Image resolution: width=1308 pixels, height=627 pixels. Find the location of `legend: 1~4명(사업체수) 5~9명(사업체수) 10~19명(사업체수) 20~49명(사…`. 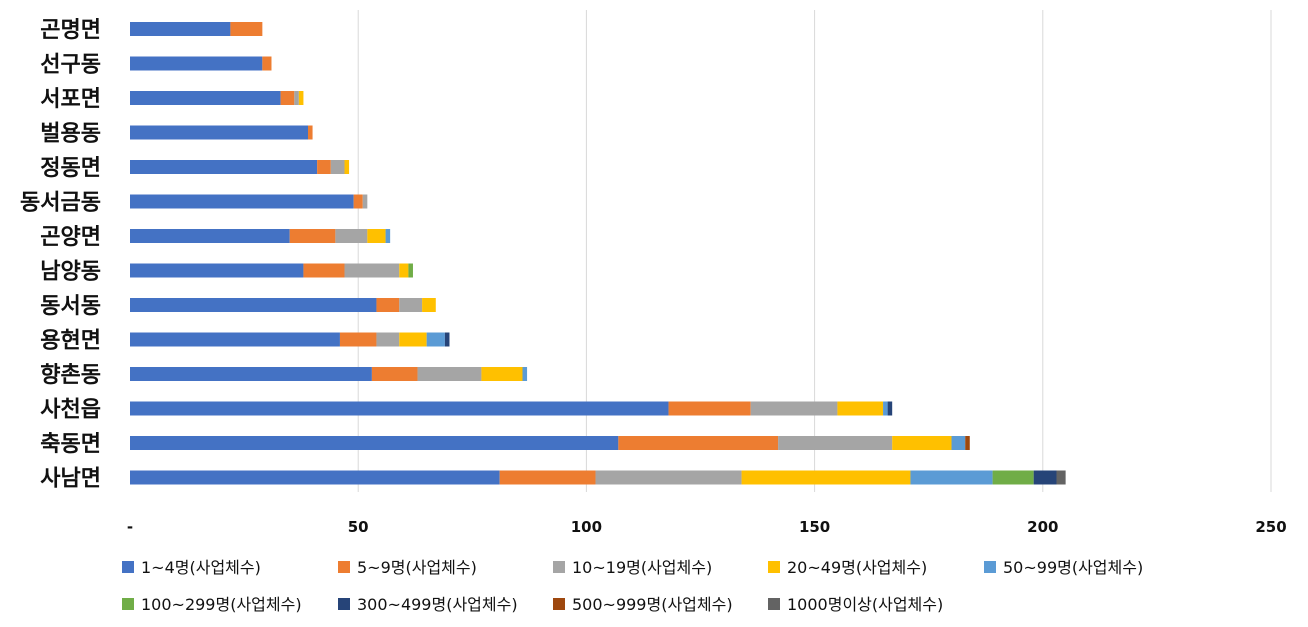

legend: 1~4명(사업체수) 5~9명(사업체수) 10~19명(사업체수) 20~49명(사… is located at coordinates (632, 586).